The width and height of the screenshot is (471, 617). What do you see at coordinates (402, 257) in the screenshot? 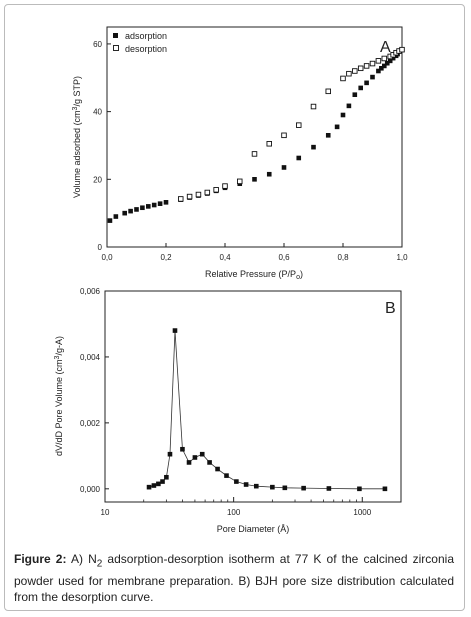
I see `x-tick-label-a: 1,0` at bounding box center [402, 257].